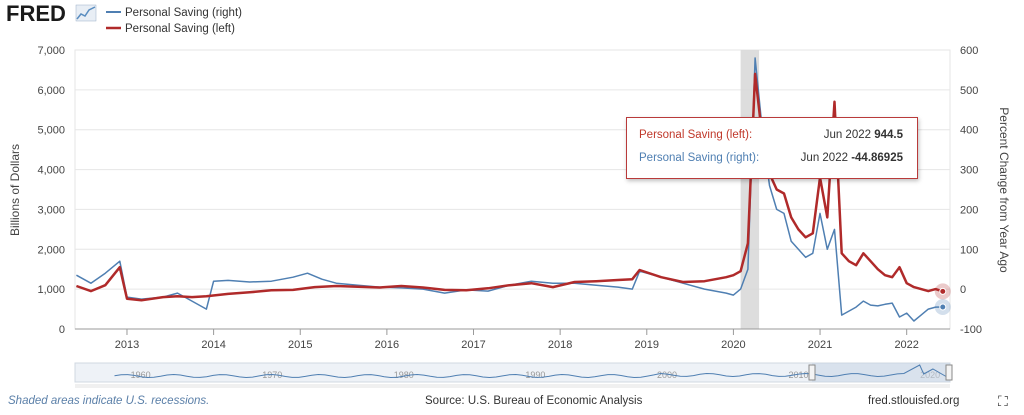  Describe the element at coordinates (404, 375) in the screenshot. I see `navigator-label: 1980` at that location.